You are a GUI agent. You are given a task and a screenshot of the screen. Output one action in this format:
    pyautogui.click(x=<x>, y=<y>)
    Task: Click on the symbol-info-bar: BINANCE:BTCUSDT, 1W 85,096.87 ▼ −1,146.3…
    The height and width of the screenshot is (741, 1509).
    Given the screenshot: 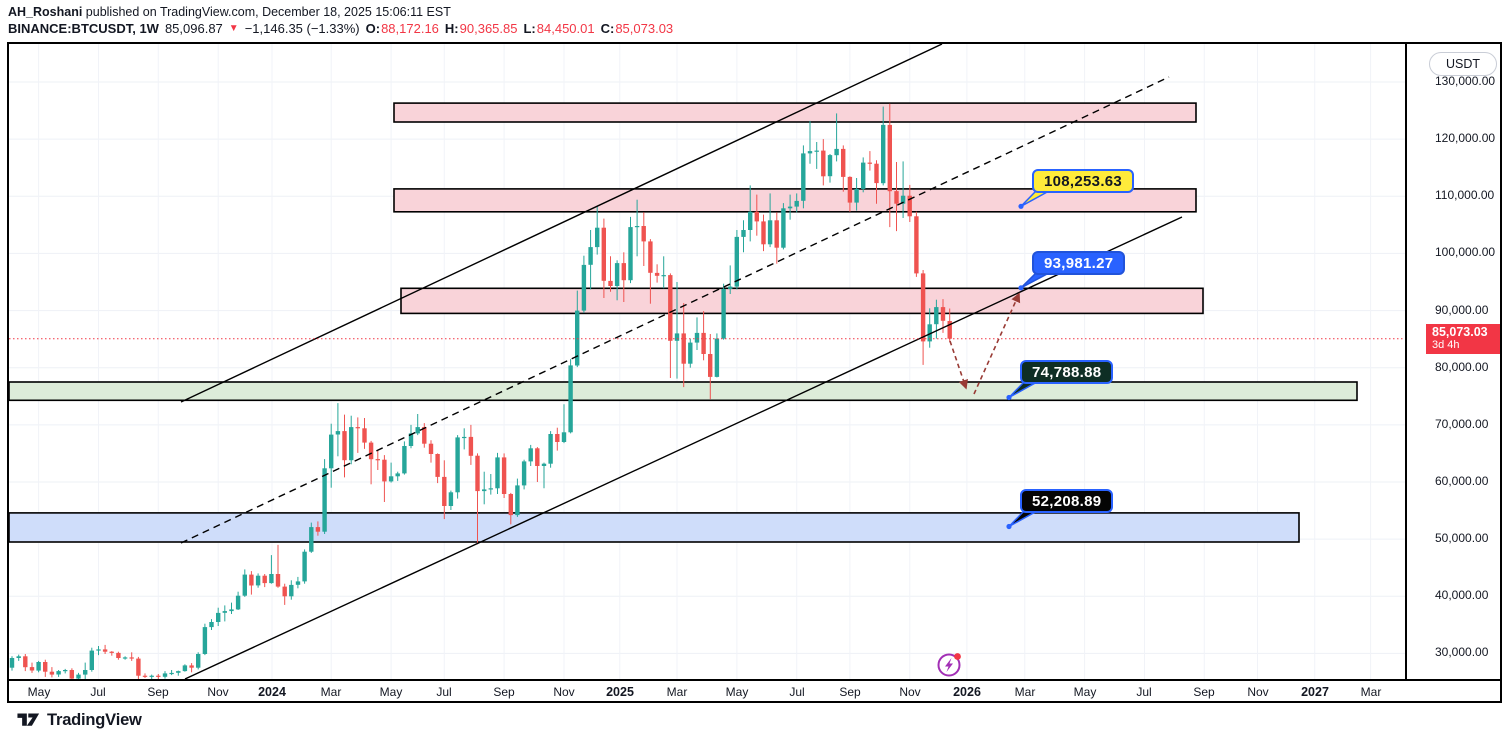 What is the action you would take?
    pyautogui.click(x=340, y=29)
    